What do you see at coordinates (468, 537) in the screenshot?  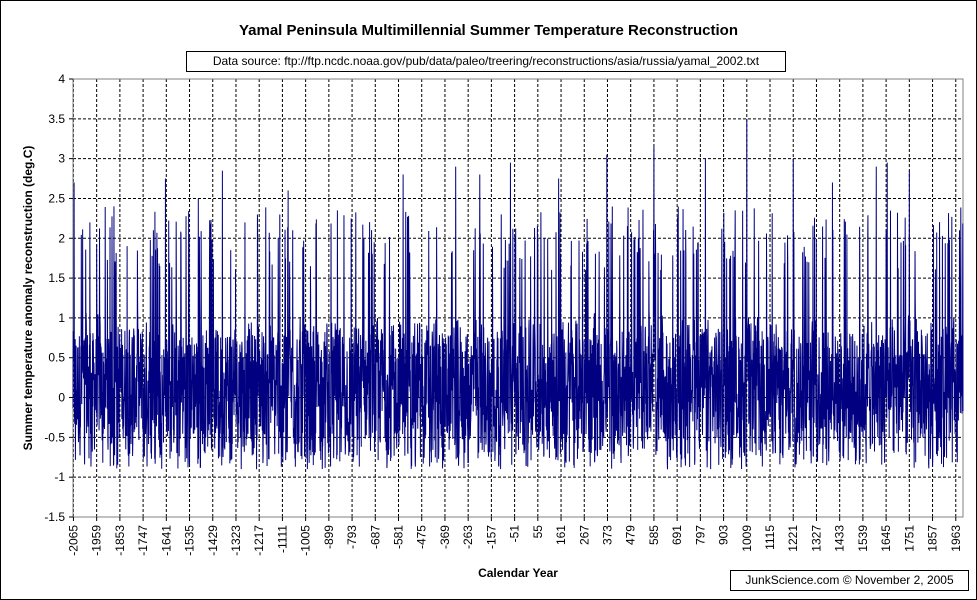 I see `x-tick-label: -263` at bounding box center [468, 537].